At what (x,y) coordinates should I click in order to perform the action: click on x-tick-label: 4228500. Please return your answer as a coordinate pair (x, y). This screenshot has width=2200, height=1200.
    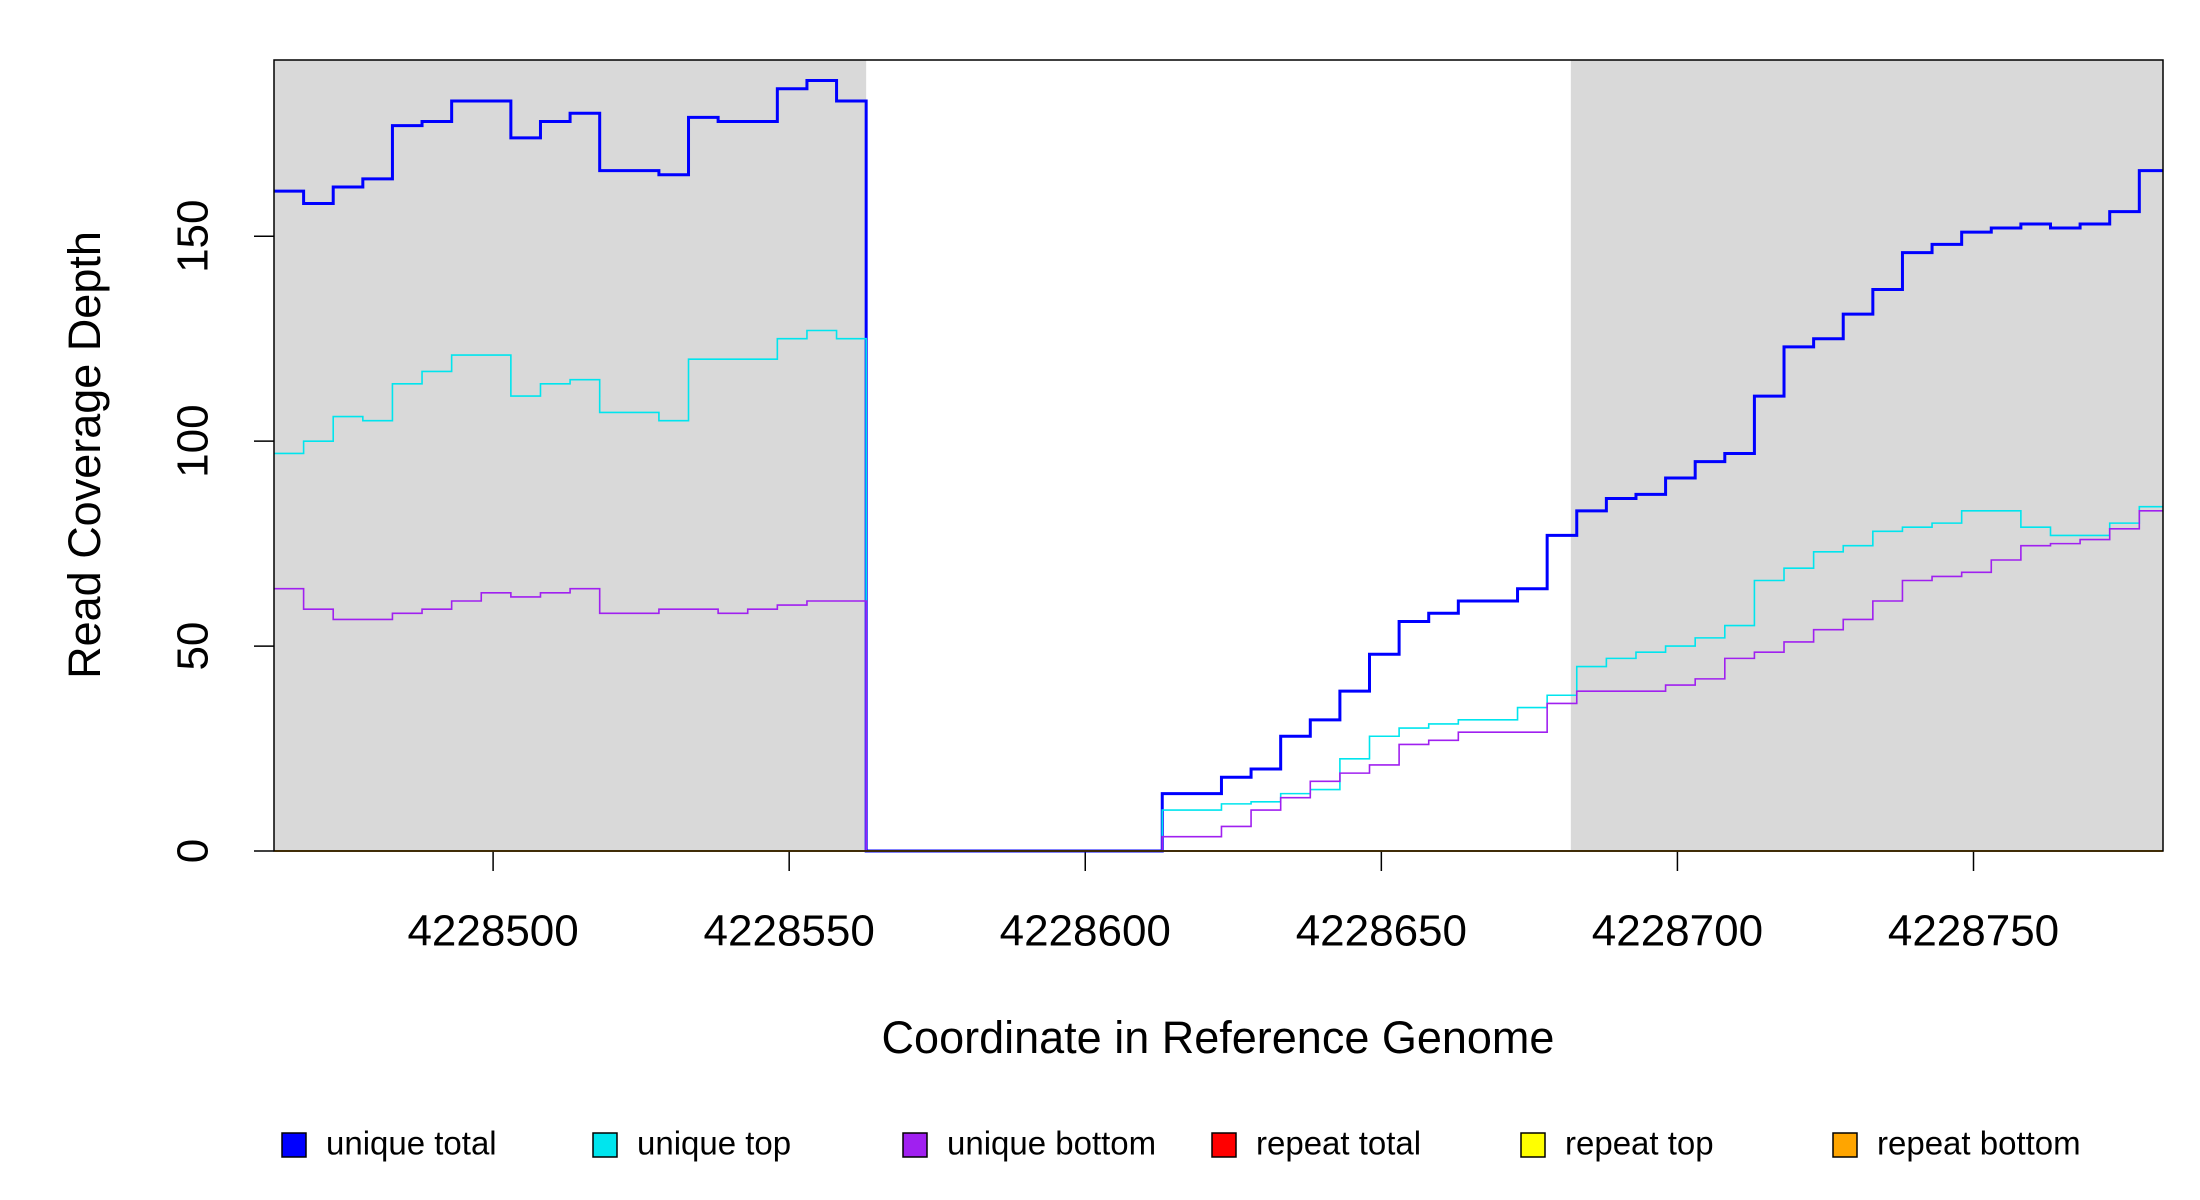
    Looking at the image, I should click on (492, 931).